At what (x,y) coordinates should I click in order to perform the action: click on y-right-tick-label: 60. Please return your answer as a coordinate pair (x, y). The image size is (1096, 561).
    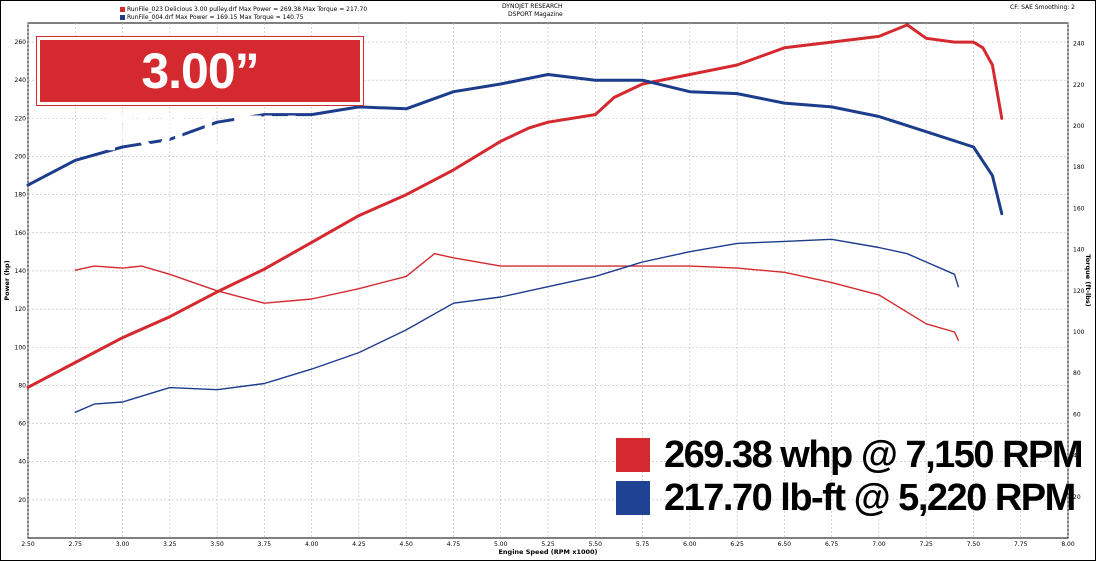
    Looking at the image, I should click on (1077, 414).